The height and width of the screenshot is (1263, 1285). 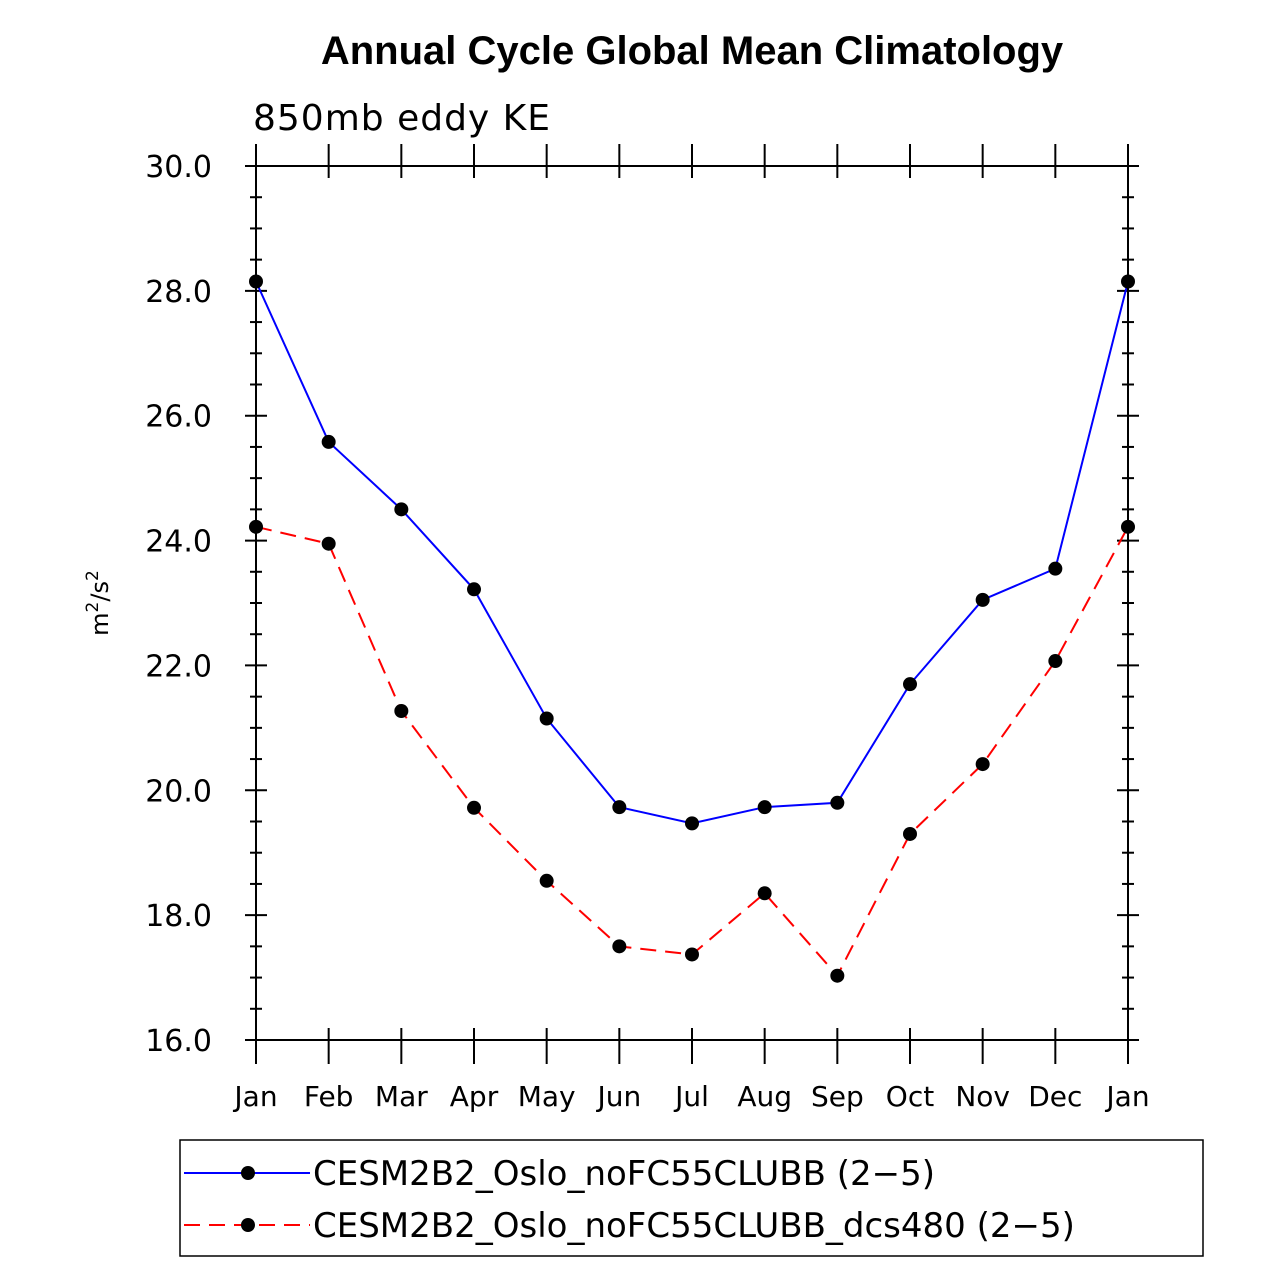 I want to click on y-tick-label: 16.0, so click(x=178, y=1041).